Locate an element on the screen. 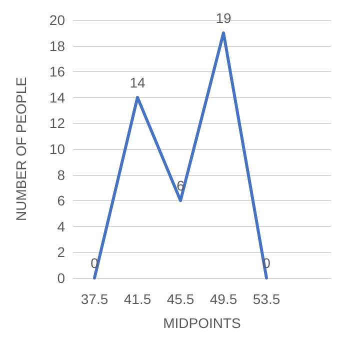 The height and width of the screenshot is (362, 351). y-tick-label: 8 is located at coordinates (61, 174).